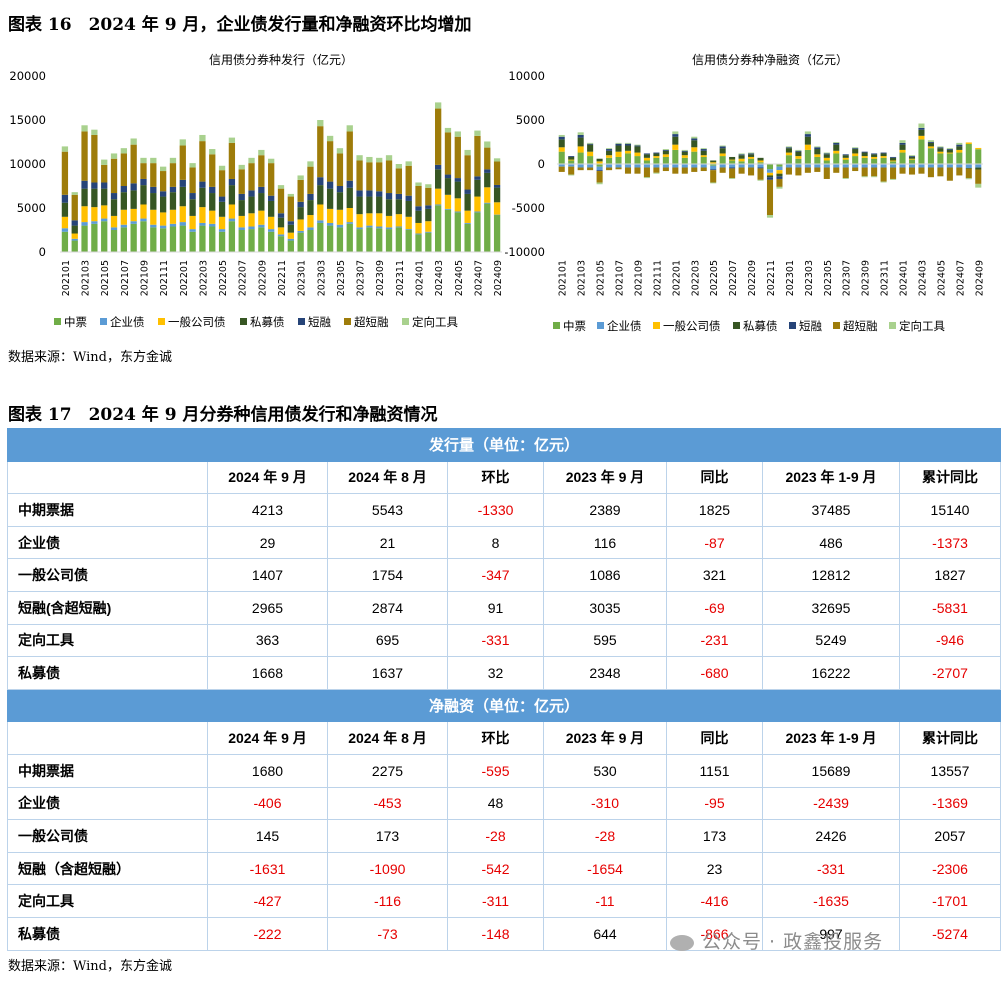 Image resolution: width=1004 pixels, height=987 pixels. I want to click on table-cell: 15140, so click(950, 510).